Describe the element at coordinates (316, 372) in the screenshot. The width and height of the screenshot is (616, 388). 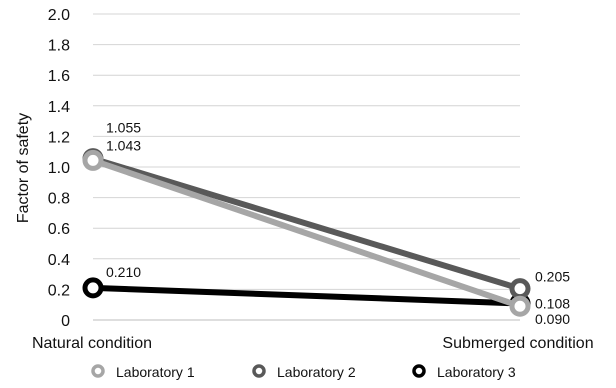
I see `legend-label: Laboratory 2` at that location.